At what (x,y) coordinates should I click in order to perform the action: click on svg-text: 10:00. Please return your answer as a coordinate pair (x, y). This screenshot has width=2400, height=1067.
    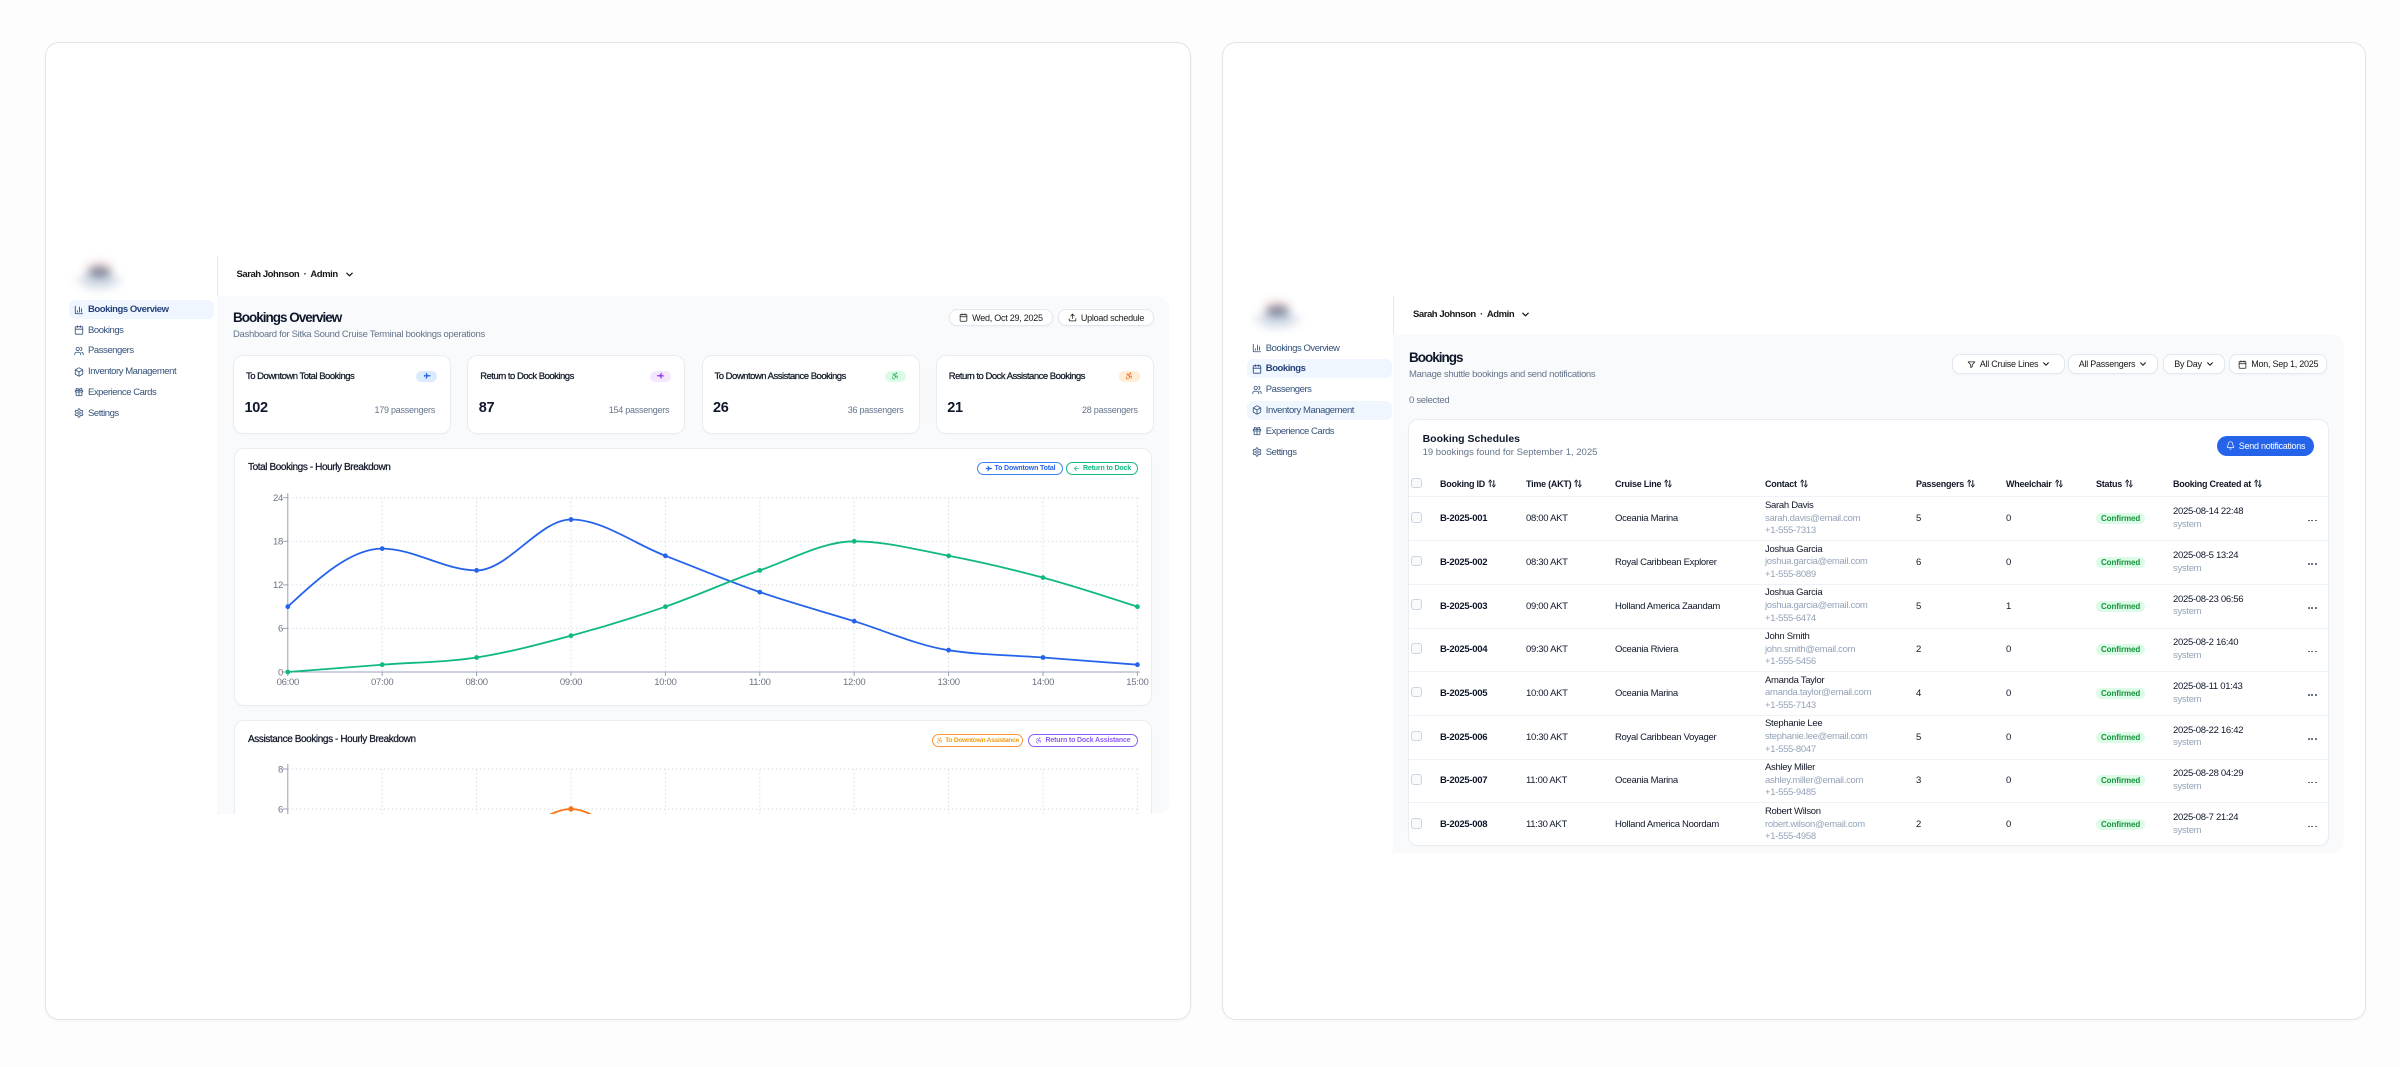
    Looking at the image, I should click on (665, 682).